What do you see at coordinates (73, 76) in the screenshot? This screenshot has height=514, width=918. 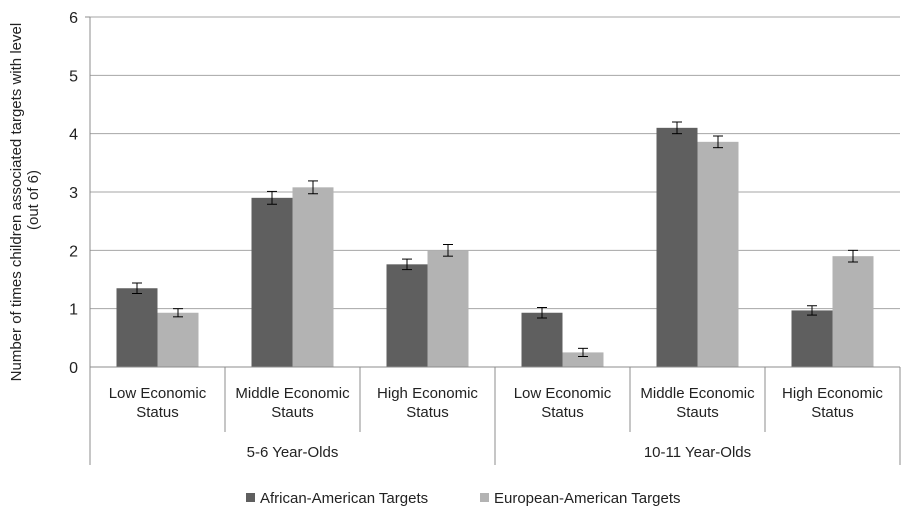 I see `y-tick-label: 5` at bounding box center [73, 76].